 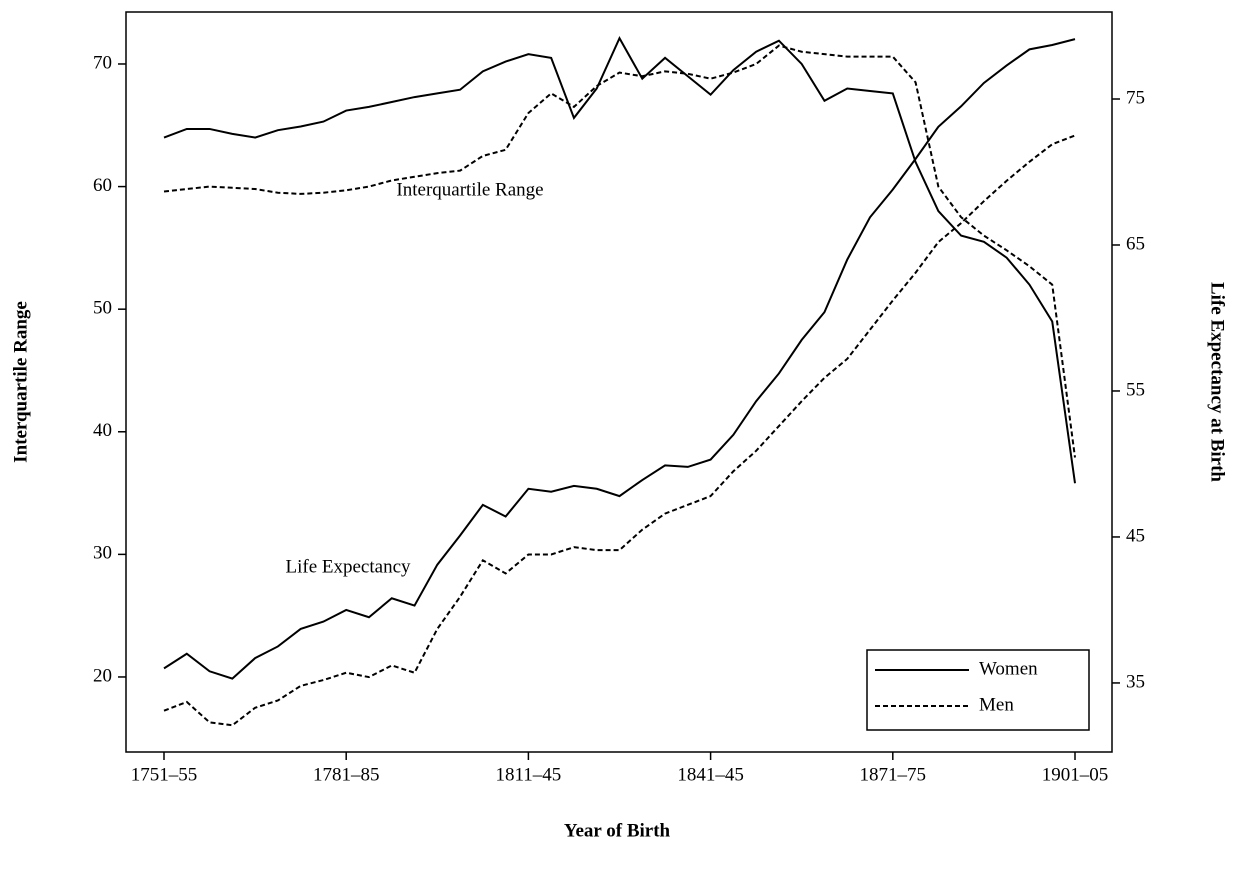 What do you see at coordinates (893, 774) in the screenshot?
I see `x-tick-label: 1871–75` at bounding box center [893, 774].